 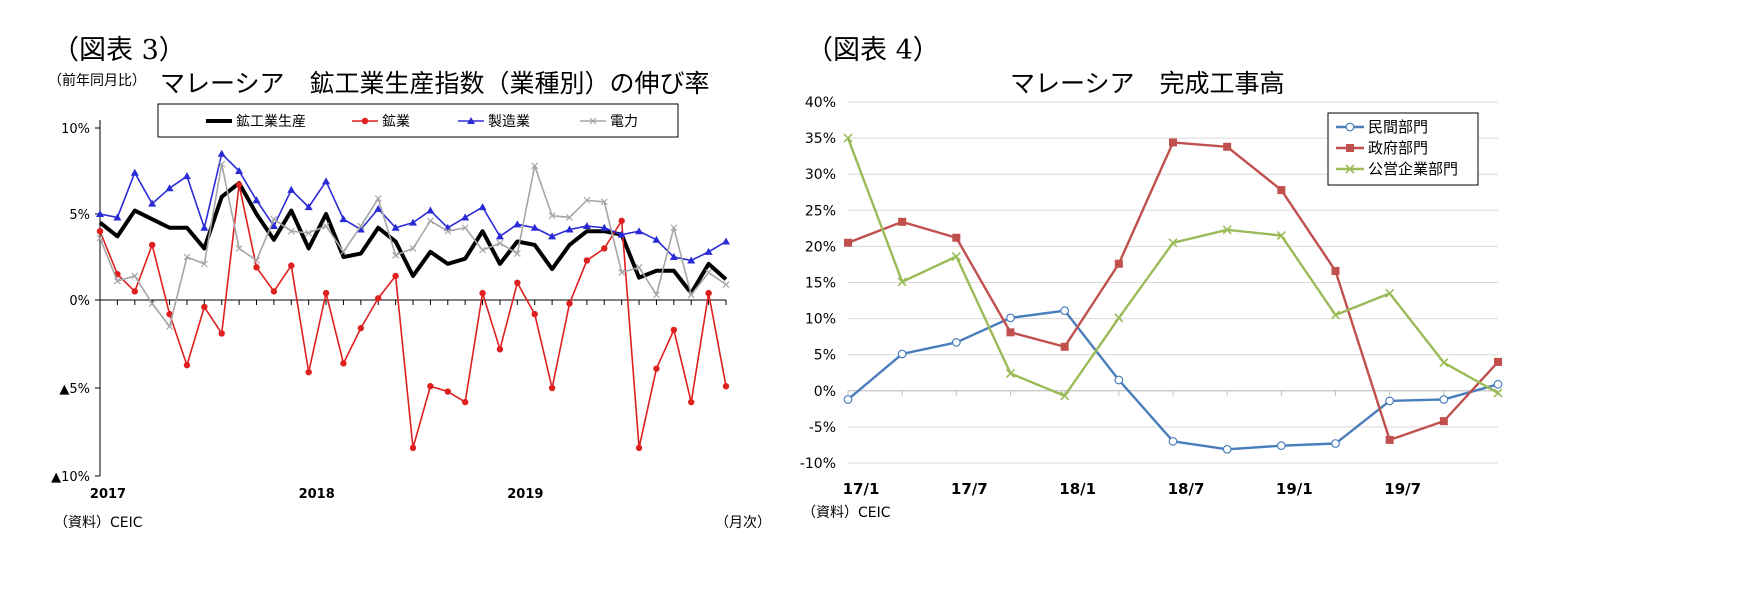 What do you see at coordinates (1077, 489) in the screenshot?
I see `right-x-tick-label: 18/1` at bounding box center [1077, 489].